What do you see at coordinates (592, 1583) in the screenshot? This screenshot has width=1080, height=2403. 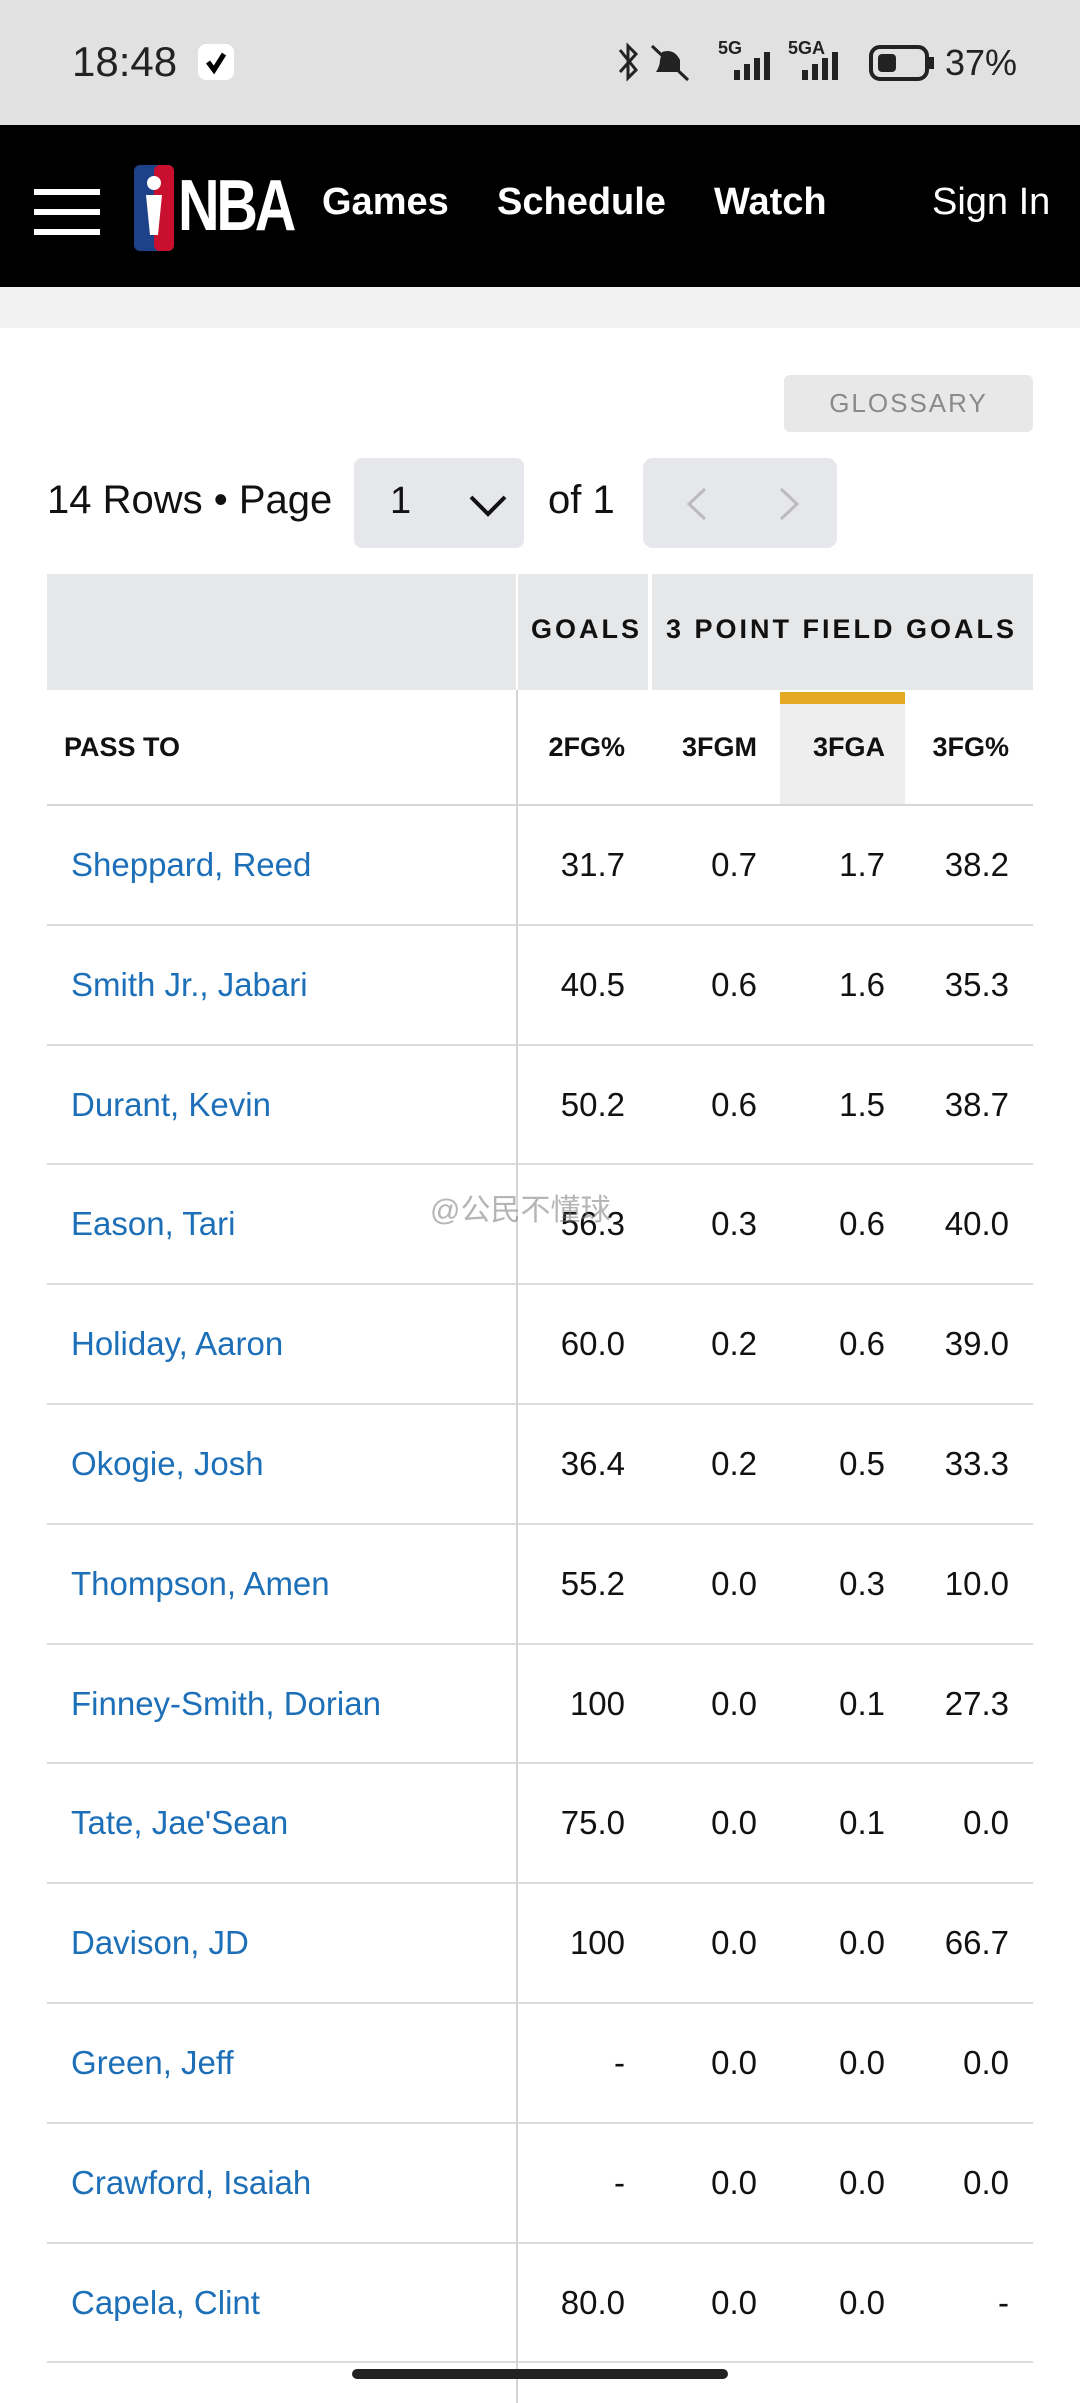 I see `stat-cell: 55.2` at bounding box center [592, 1583].